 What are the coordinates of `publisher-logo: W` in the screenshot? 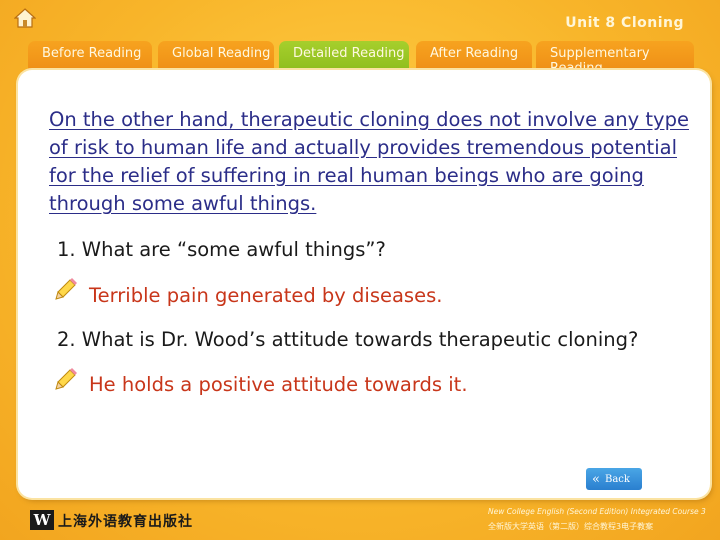 It's located at (42, 520).